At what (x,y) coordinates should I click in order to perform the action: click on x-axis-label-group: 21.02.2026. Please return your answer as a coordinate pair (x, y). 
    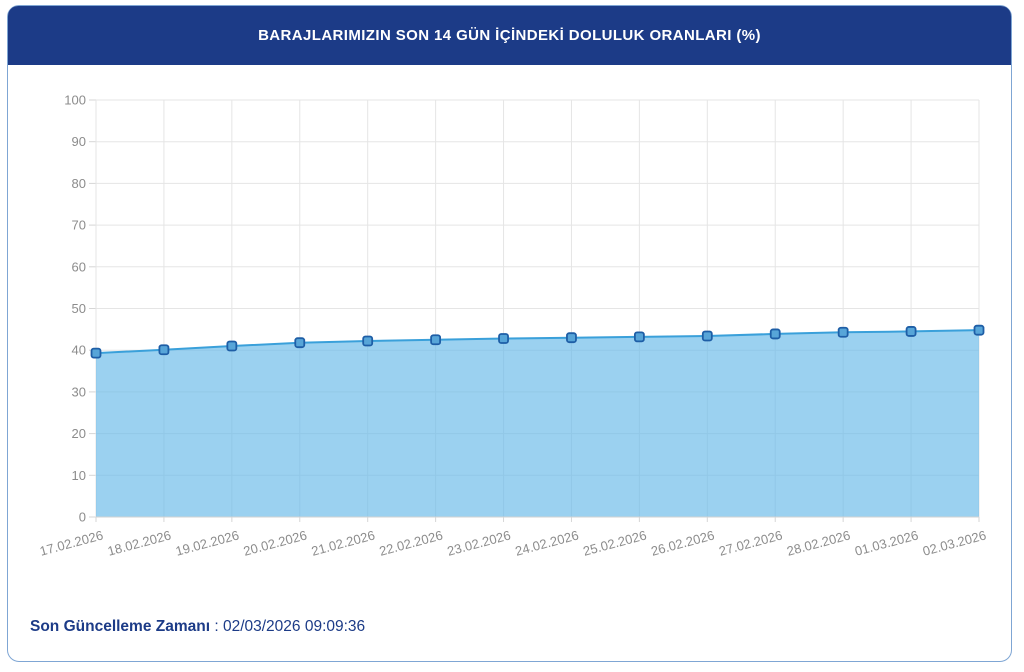
    Looking at the image, I should click on (343, 542).